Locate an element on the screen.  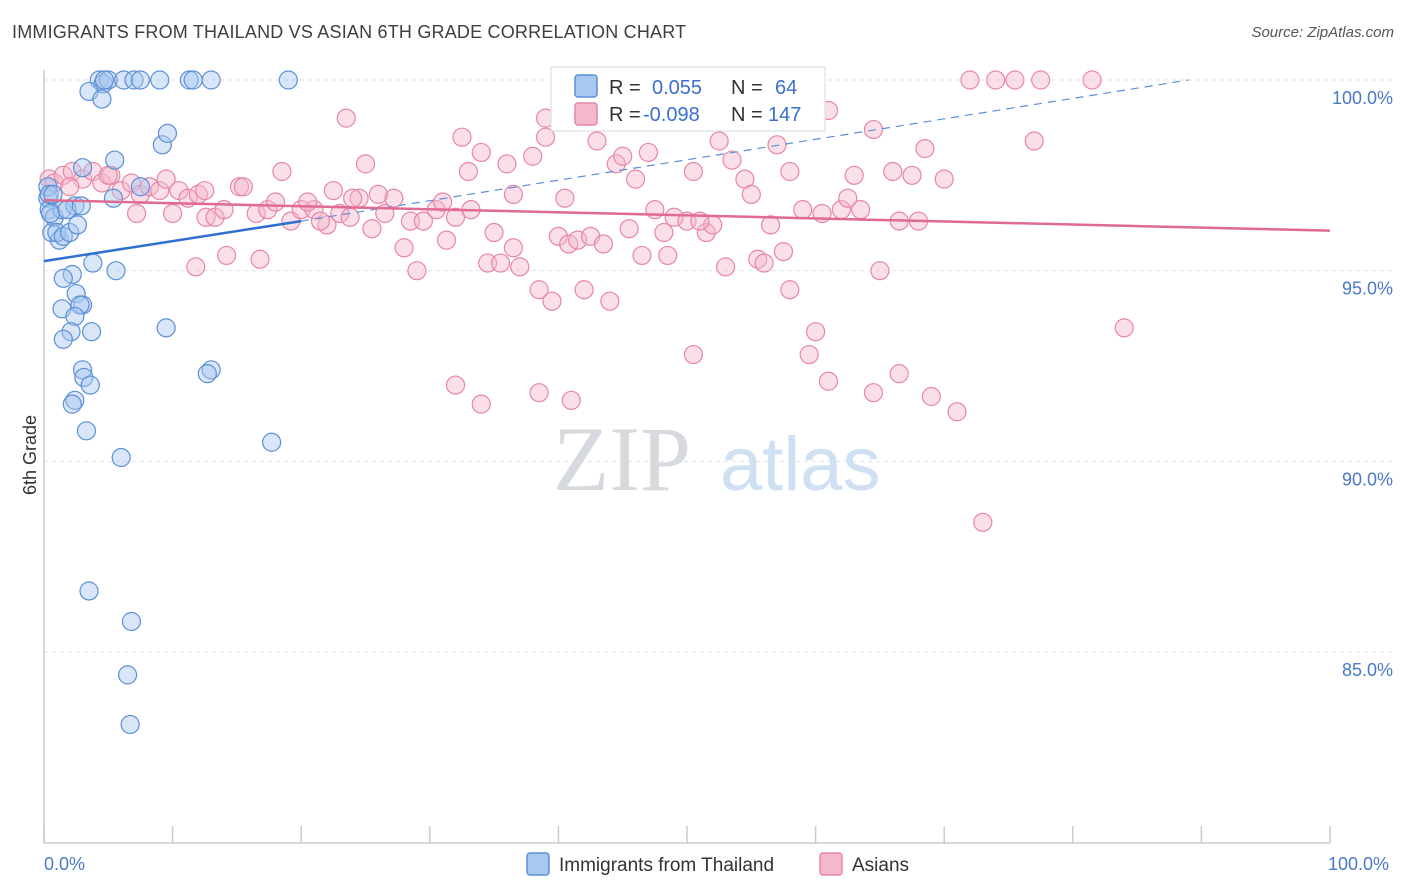
legend-n-label-2: N = is located at coordinates (749, 115).